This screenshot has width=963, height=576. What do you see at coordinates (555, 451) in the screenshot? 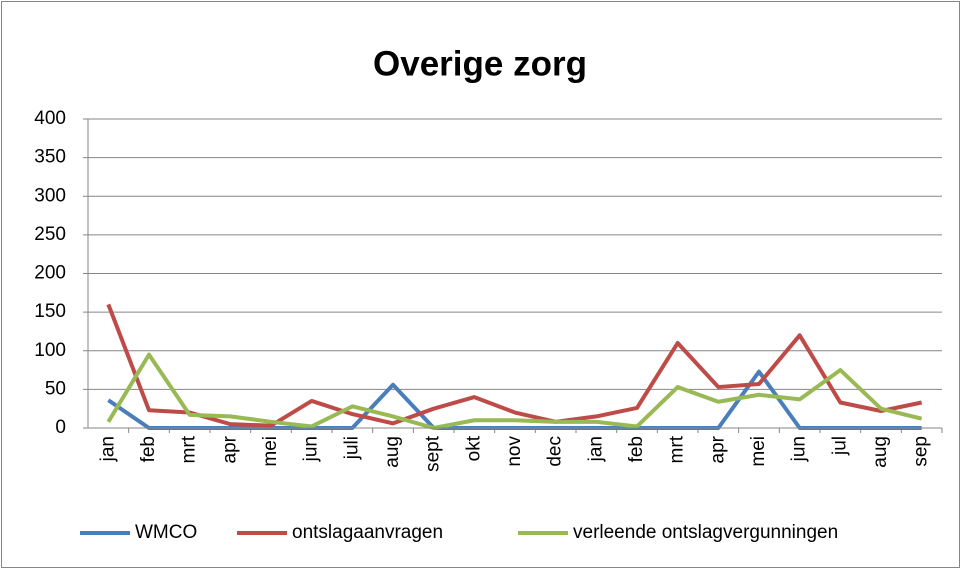
I see `x-tick-label: dec` at bounding box center [555, 451].